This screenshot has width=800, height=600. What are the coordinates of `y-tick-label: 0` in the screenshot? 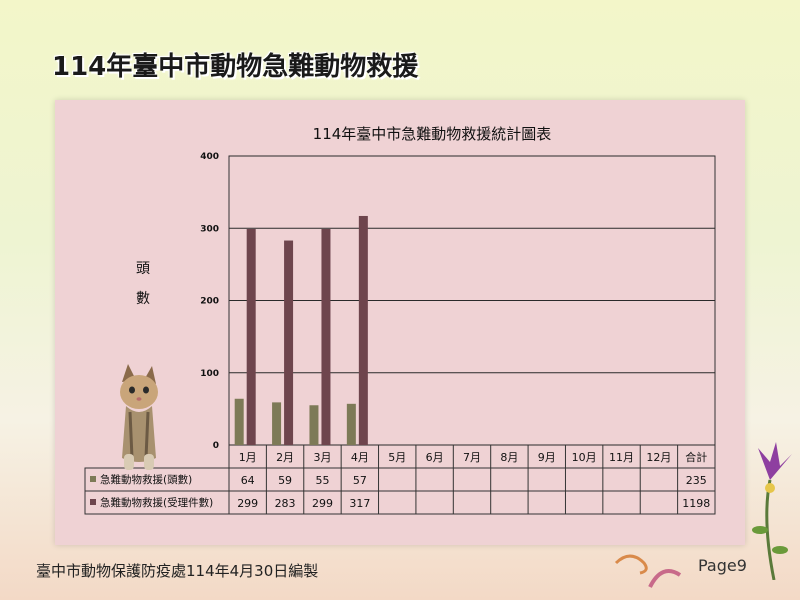 It's located at (216, 446).